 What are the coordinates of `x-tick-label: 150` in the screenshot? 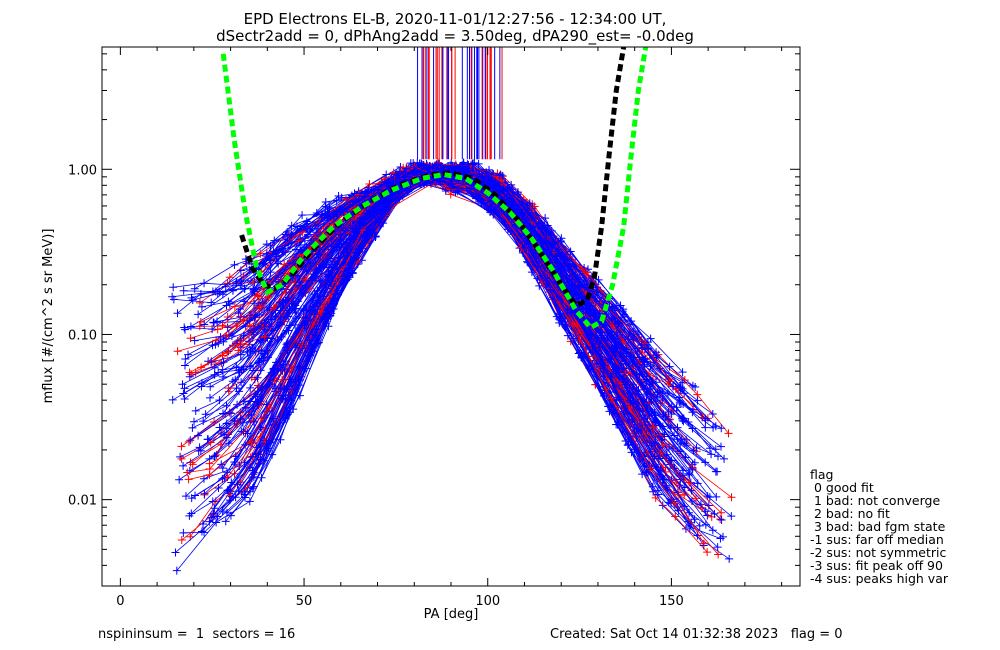 It's located at (671, 601).